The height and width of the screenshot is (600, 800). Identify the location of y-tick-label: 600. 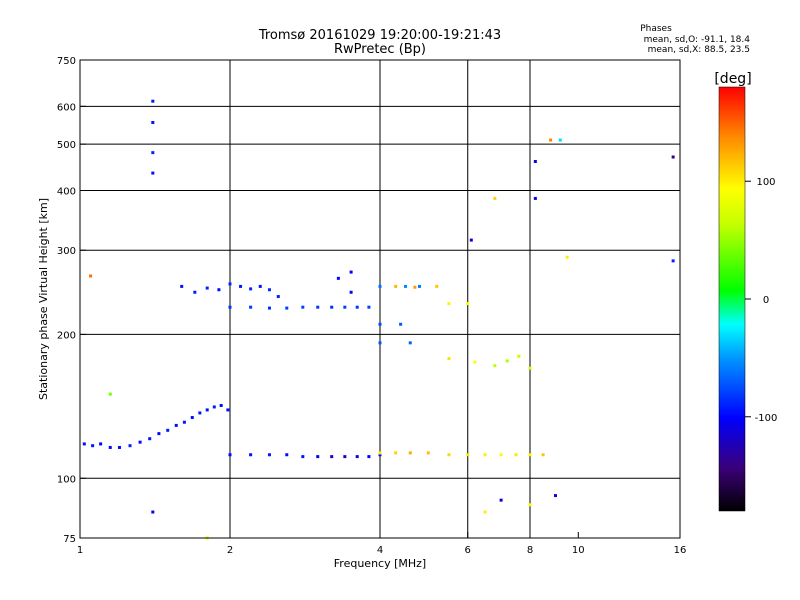
(66, 107).